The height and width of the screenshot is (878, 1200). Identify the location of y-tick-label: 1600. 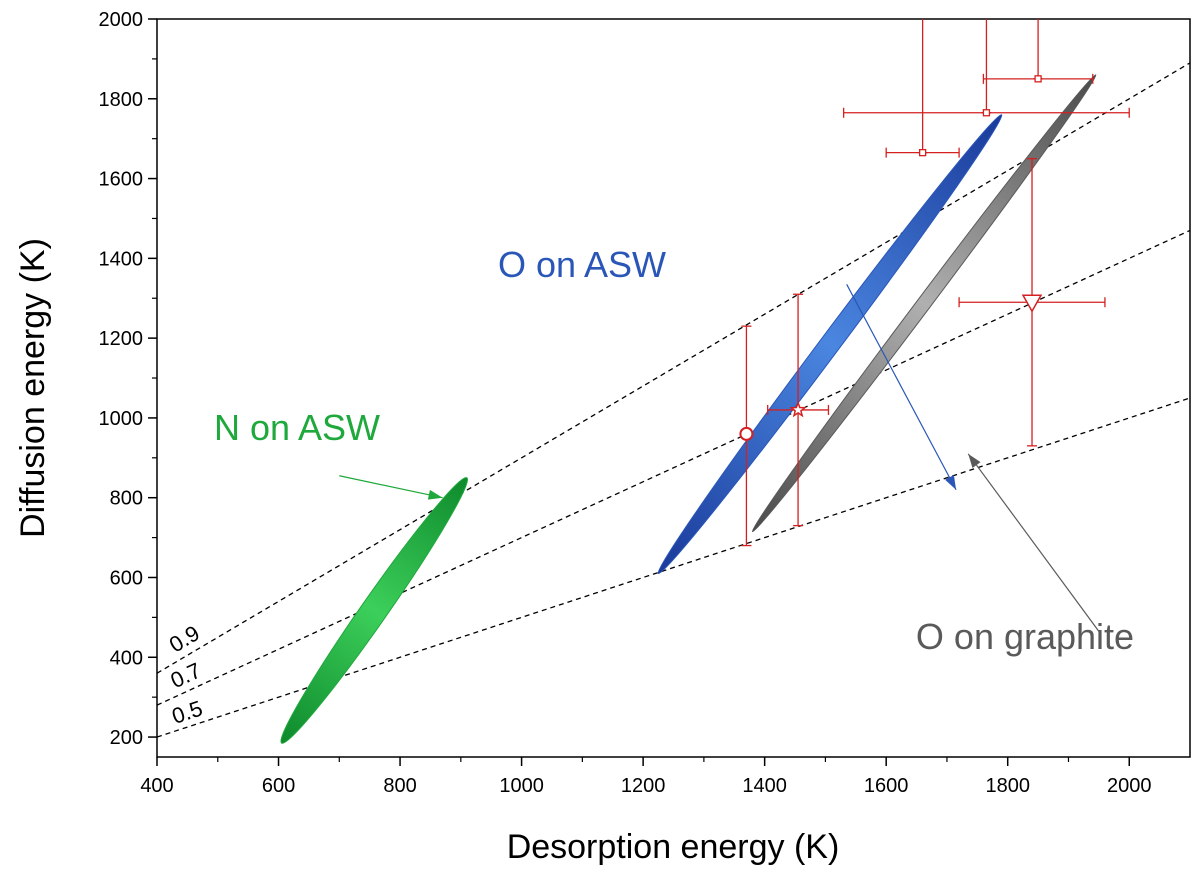
(121, 180).